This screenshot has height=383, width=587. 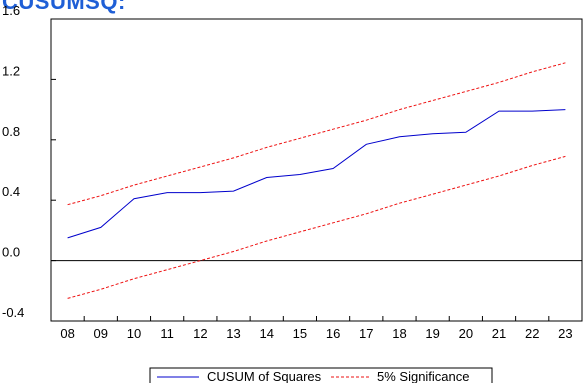 What do you see at coordinates (532, 333) in the screenshot?
I see `x-tick-label: 22` at bounding box center [532, 333].